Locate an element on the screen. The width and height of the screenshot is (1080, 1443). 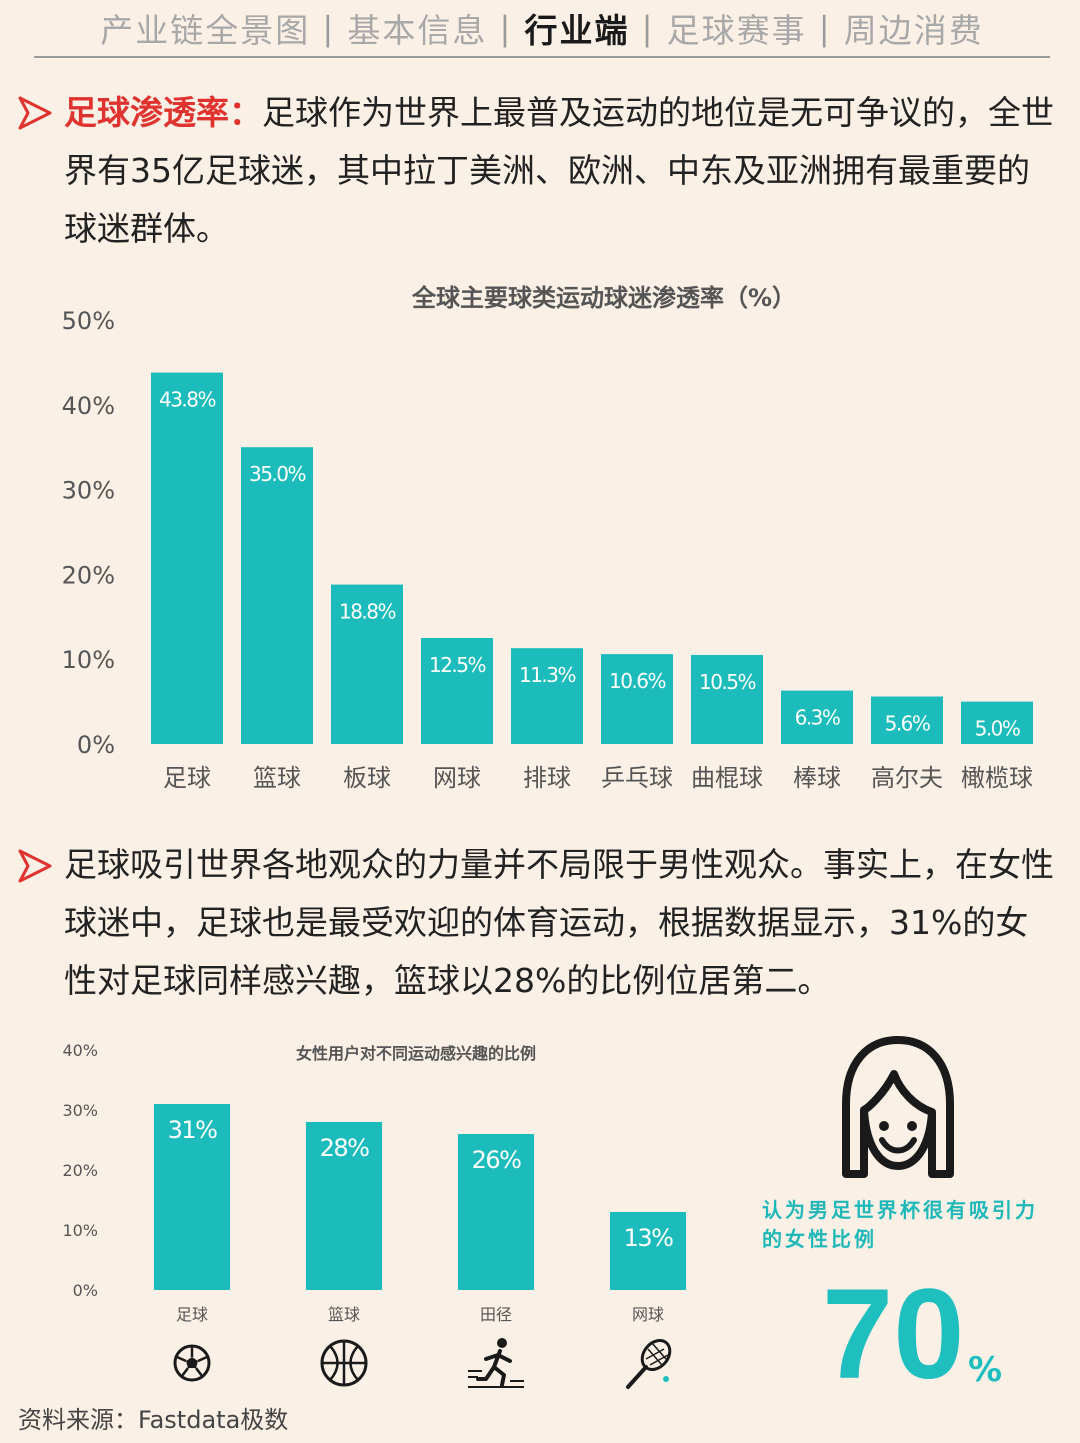
top-nav: 产业链全景图 | 基本信息 | 行业端 | 足球赛事 | 周边消费 is located at coordinates (542, 29).